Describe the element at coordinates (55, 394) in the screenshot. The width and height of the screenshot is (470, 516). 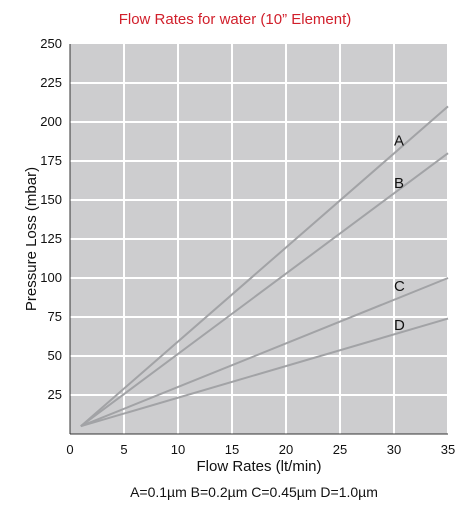
I see `y-tick-label-25: 25` at that location.